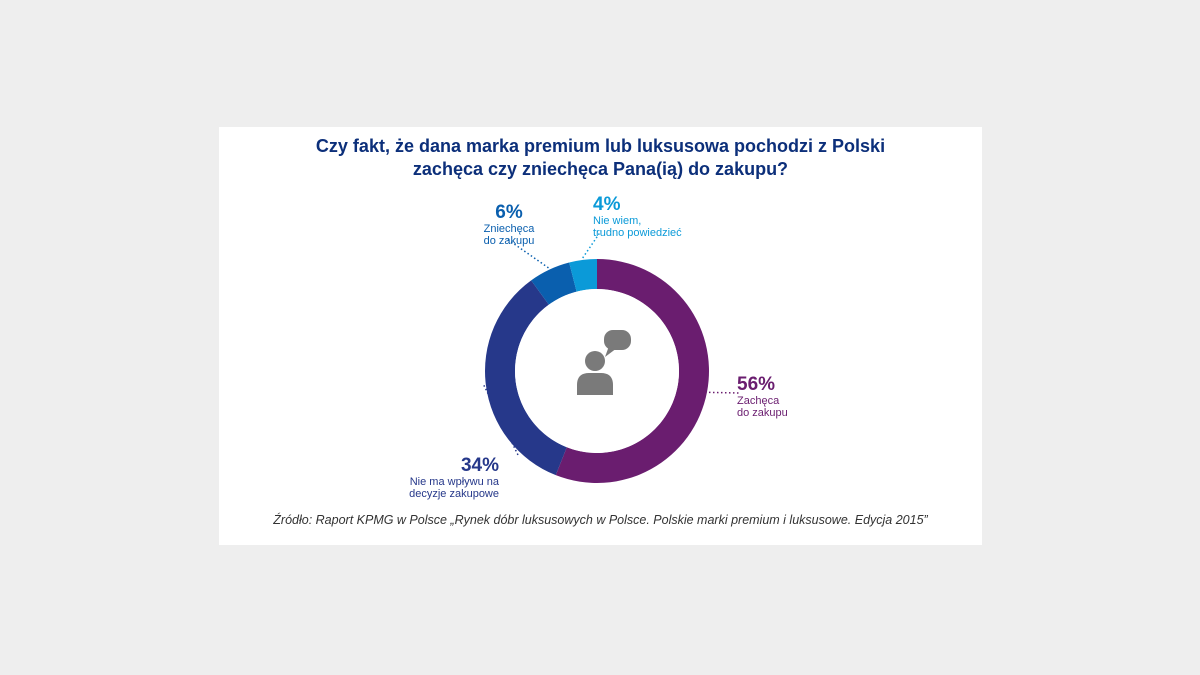 The width and height of the screenshot is (1200, 675). Describe the element at coordinates (501, 421) in the screenshot. I see `leader-line-brak-wplywu` at that location.